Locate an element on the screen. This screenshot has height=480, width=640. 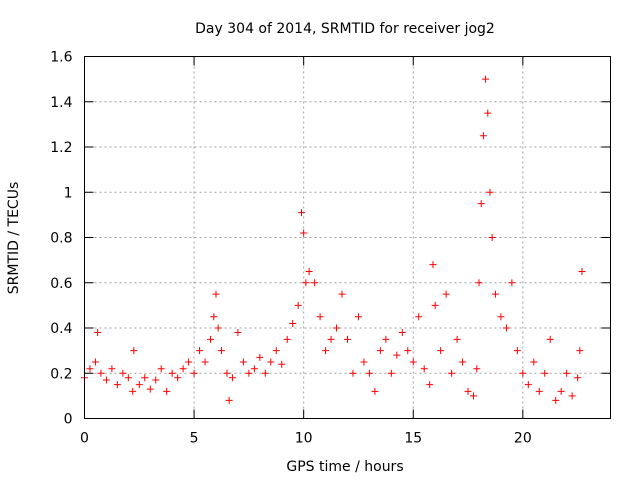
x-tick-label: 0 is located at coordinates (84, 439).